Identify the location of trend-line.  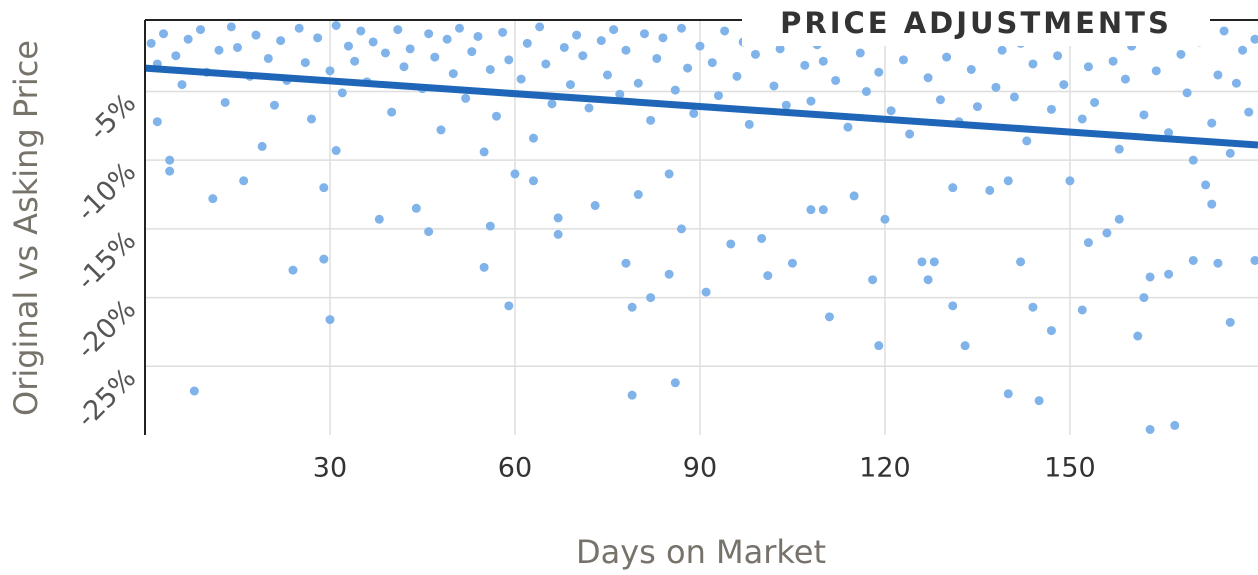
(701, 106).